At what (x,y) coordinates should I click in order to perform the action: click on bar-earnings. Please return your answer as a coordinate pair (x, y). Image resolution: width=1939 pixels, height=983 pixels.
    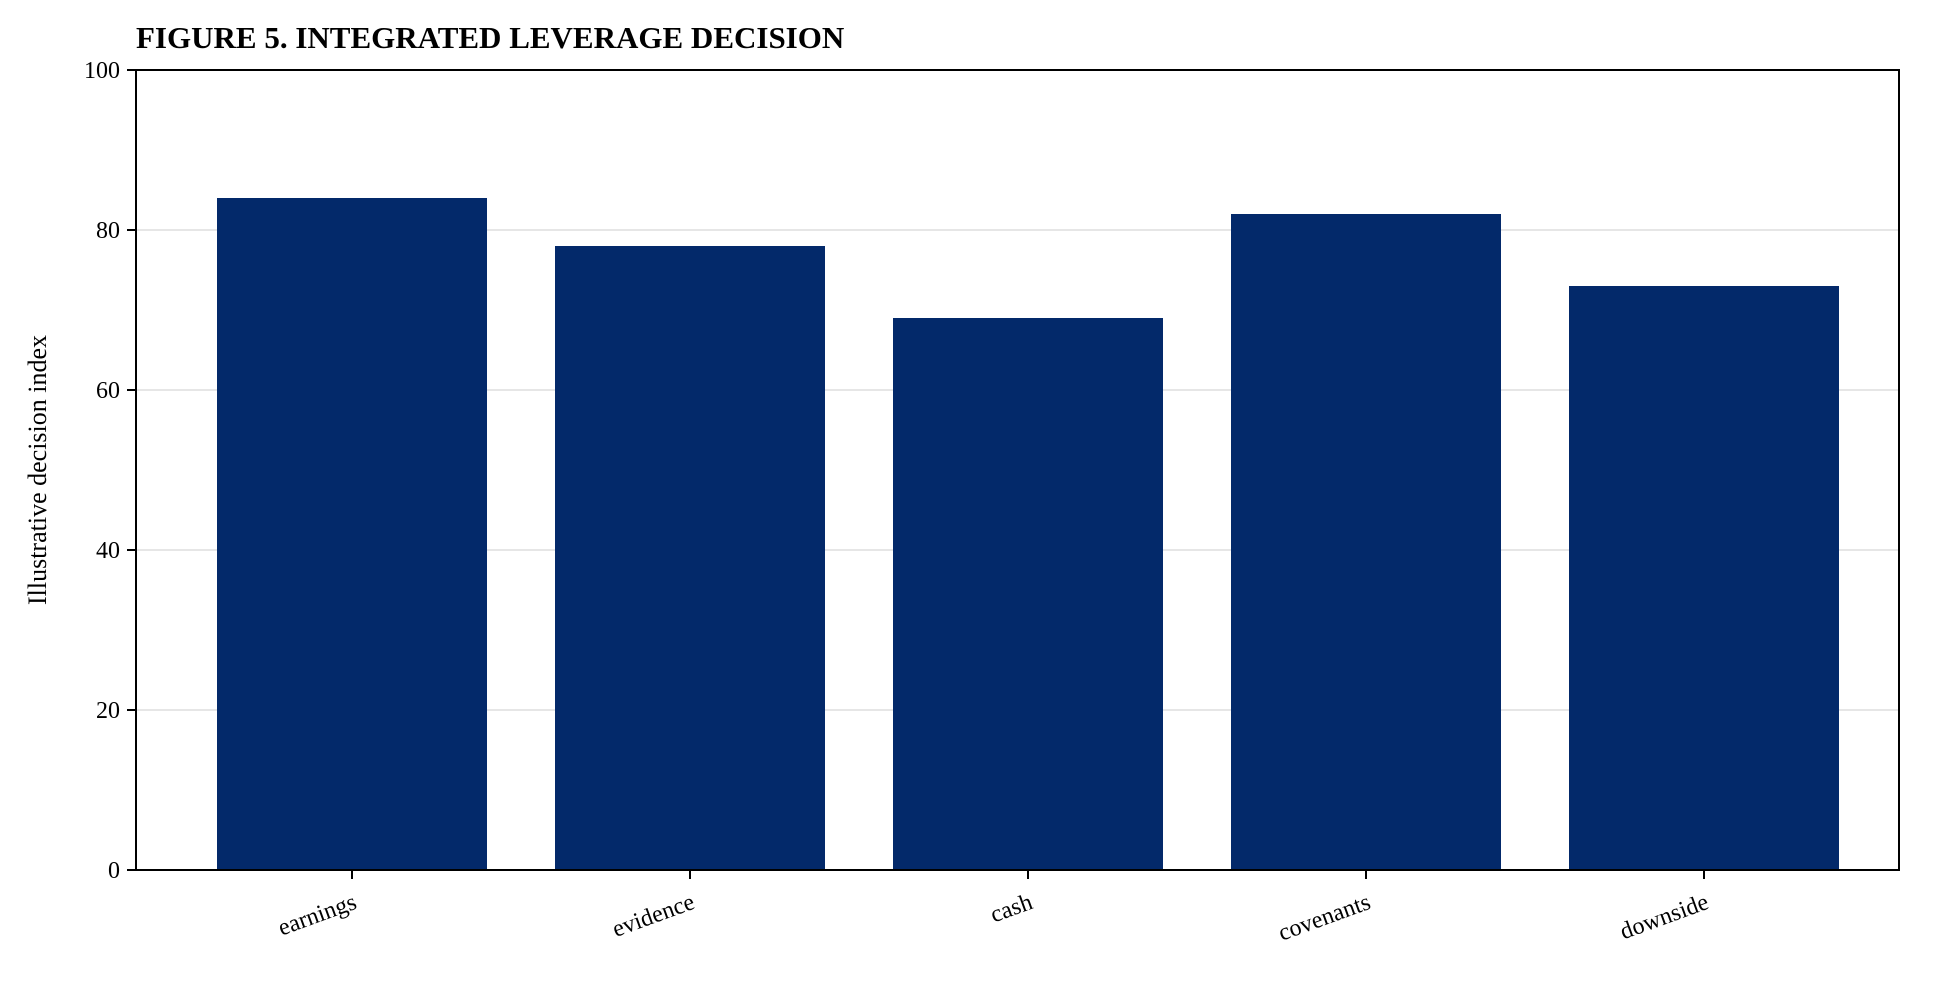
    Looking at the image, I should click on (352, 534).